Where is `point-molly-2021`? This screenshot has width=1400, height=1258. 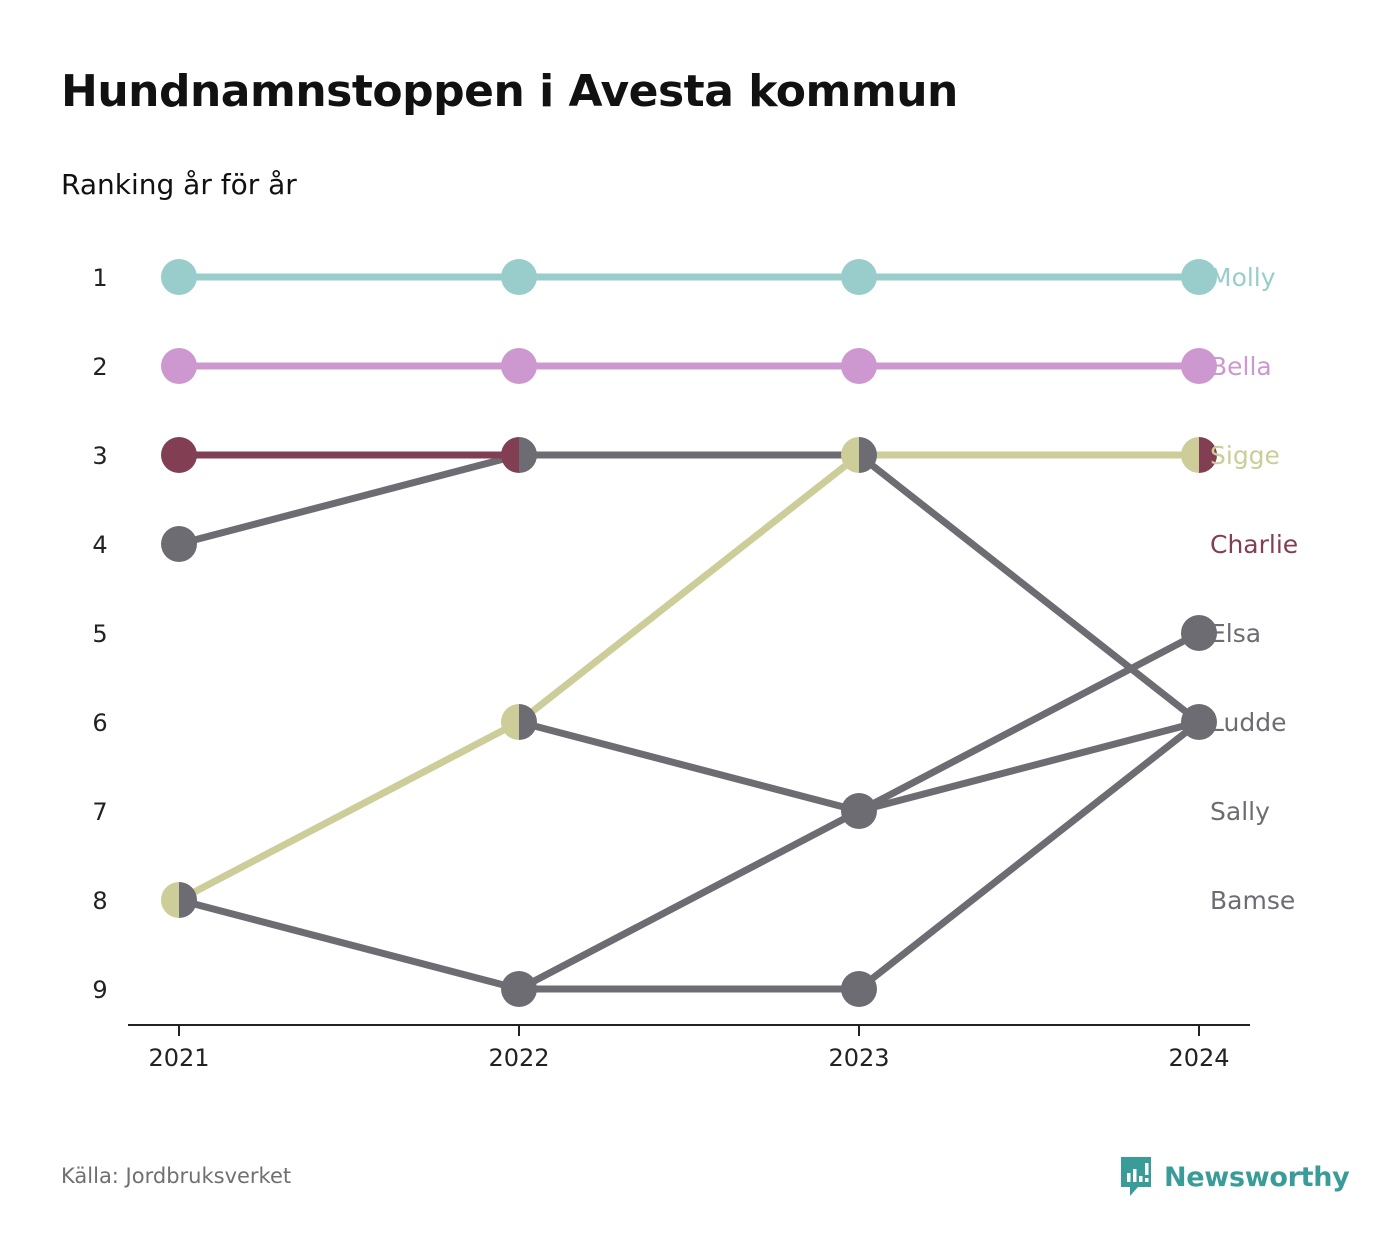
point-molly-2021 is located at coordinates (179, 277).